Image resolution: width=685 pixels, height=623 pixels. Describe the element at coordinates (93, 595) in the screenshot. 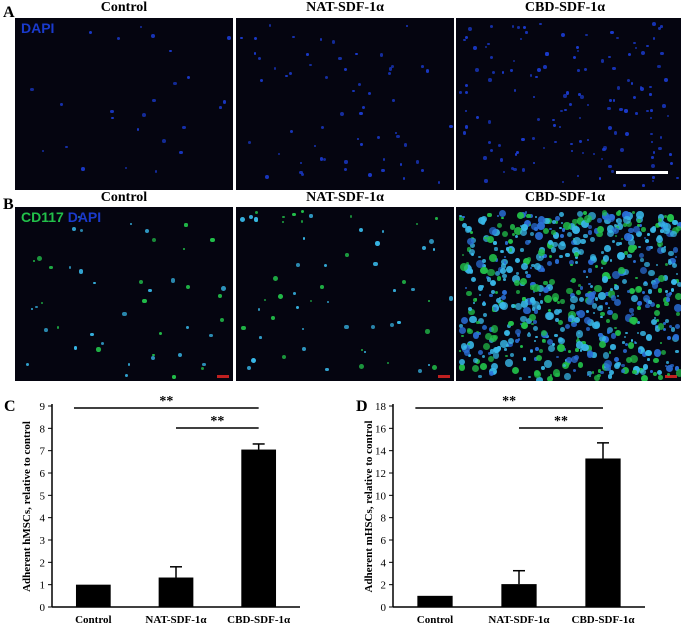

I see `bar` at that location.